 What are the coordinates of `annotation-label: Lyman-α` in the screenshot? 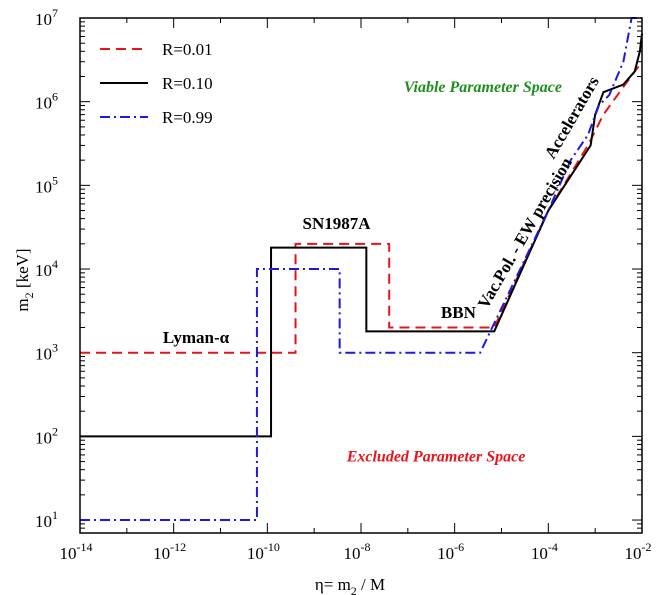 It's located at (196, 337).